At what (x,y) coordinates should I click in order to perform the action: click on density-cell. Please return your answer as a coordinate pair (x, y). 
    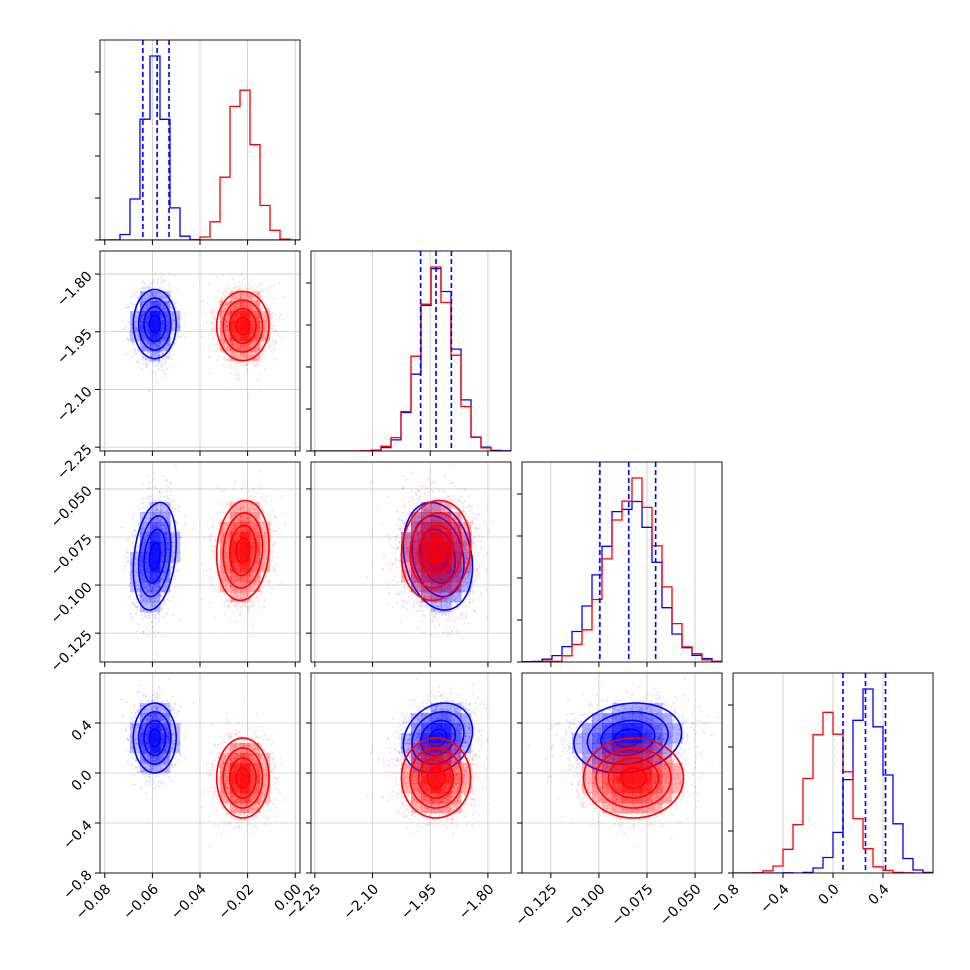
    Looking at the image, I should click on (225, 346).